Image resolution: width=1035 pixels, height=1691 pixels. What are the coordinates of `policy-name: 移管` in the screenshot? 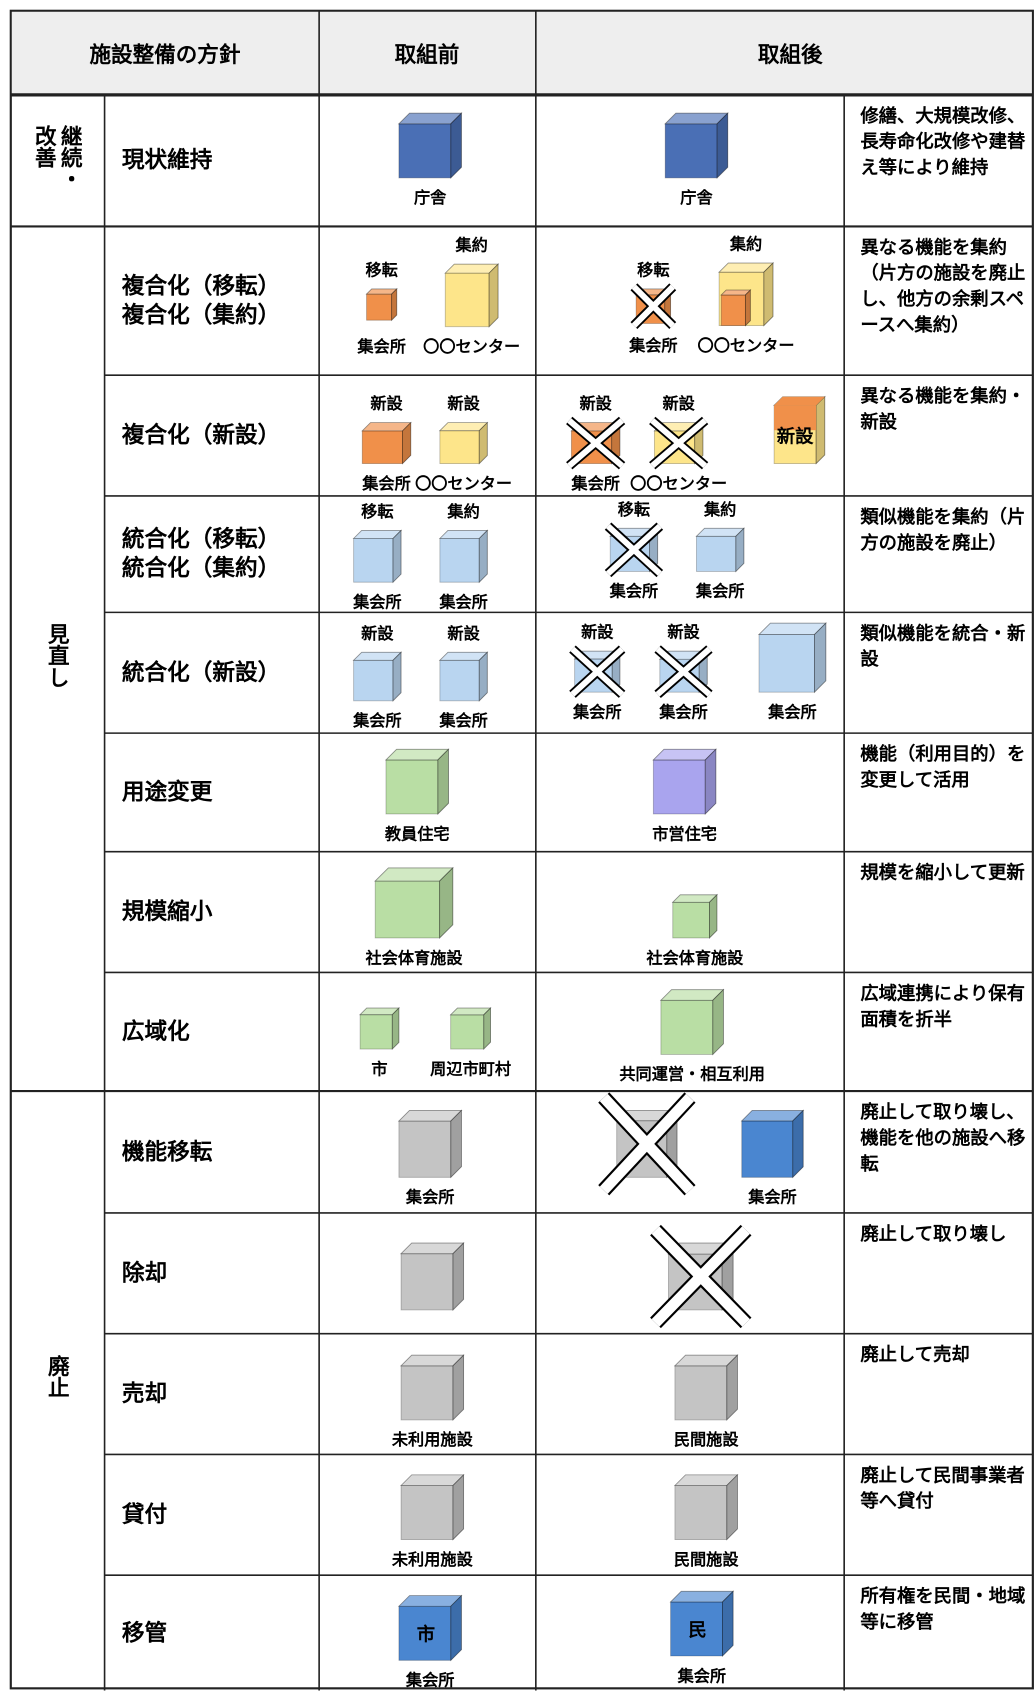 It's located at (144, 1632).